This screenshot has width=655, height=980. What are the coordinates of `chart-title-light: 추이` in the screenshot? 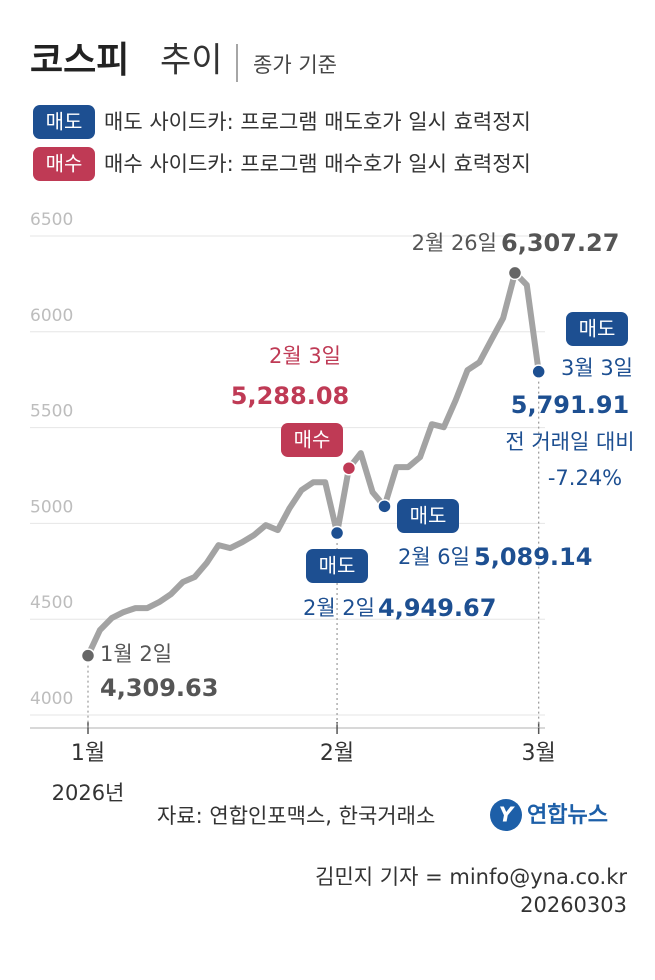 It's located at (191, 61).